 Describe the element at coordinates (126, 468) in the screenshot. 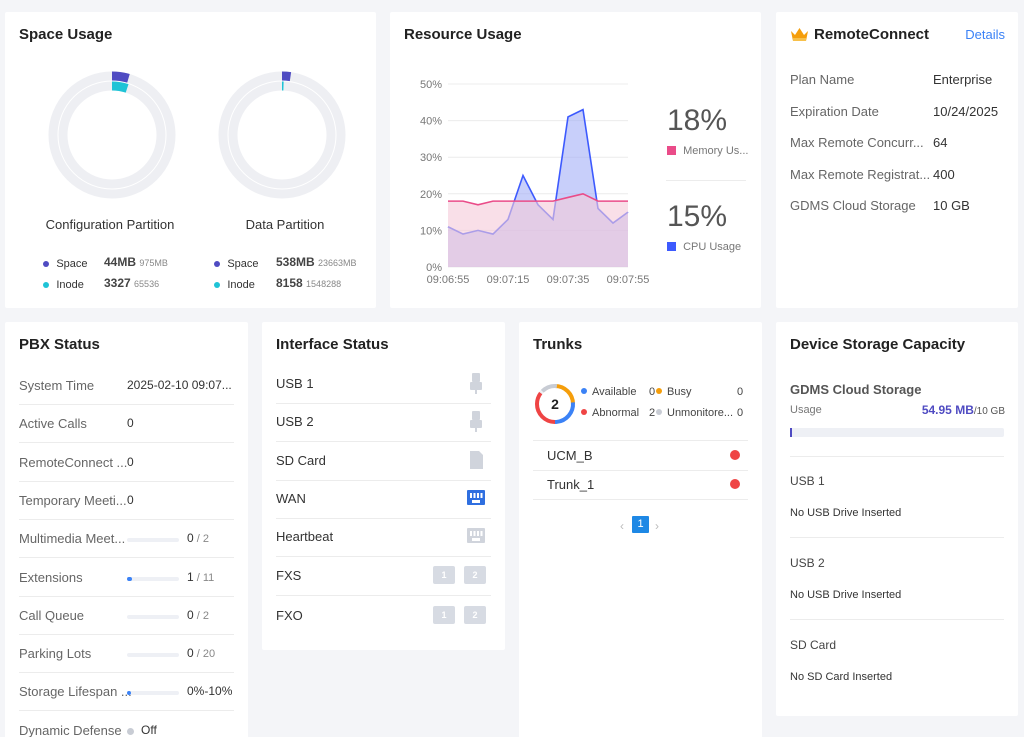

I see `pbx-status-row: RemoteConnect ... 0` at that location.